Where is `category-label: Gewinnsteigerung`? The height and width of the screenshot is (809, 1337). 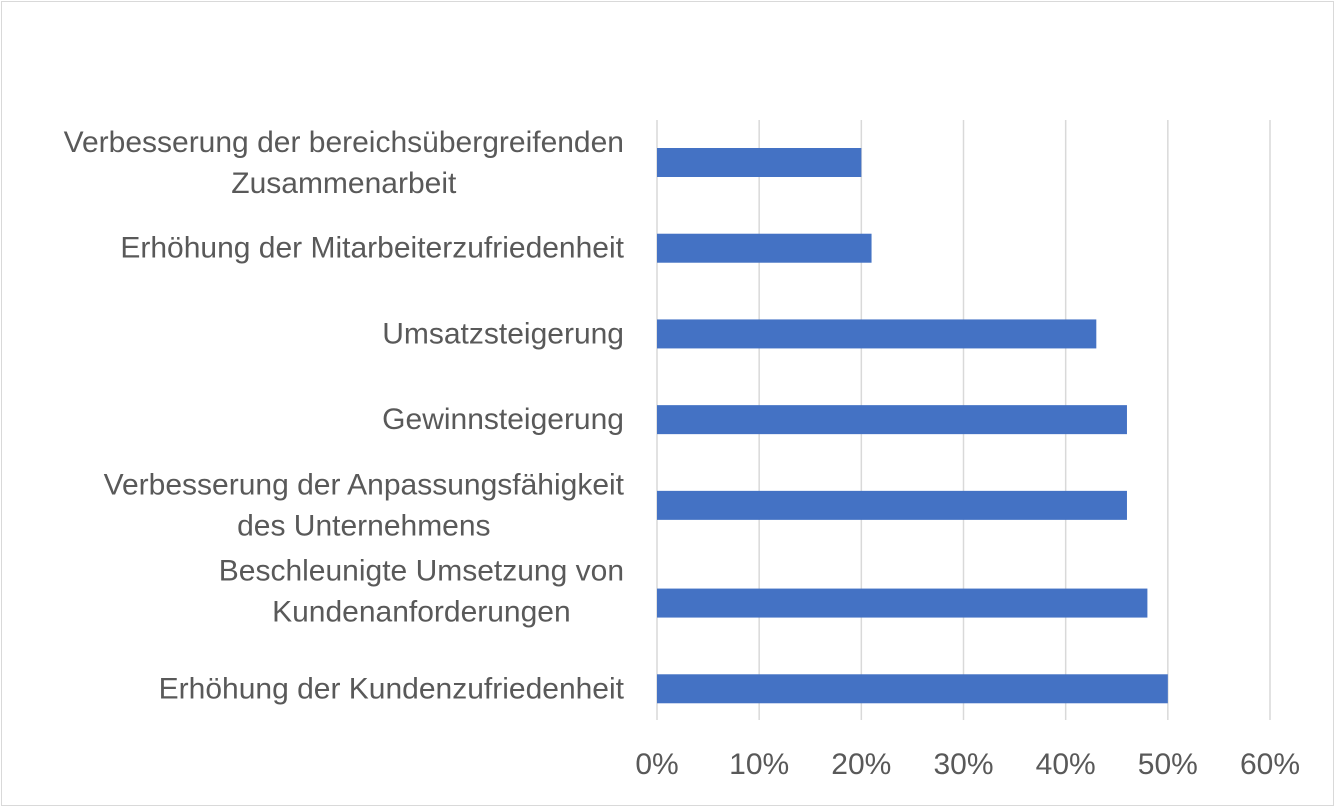
category-label: Gewinnsteigerung is located at coordinates (503, 419).